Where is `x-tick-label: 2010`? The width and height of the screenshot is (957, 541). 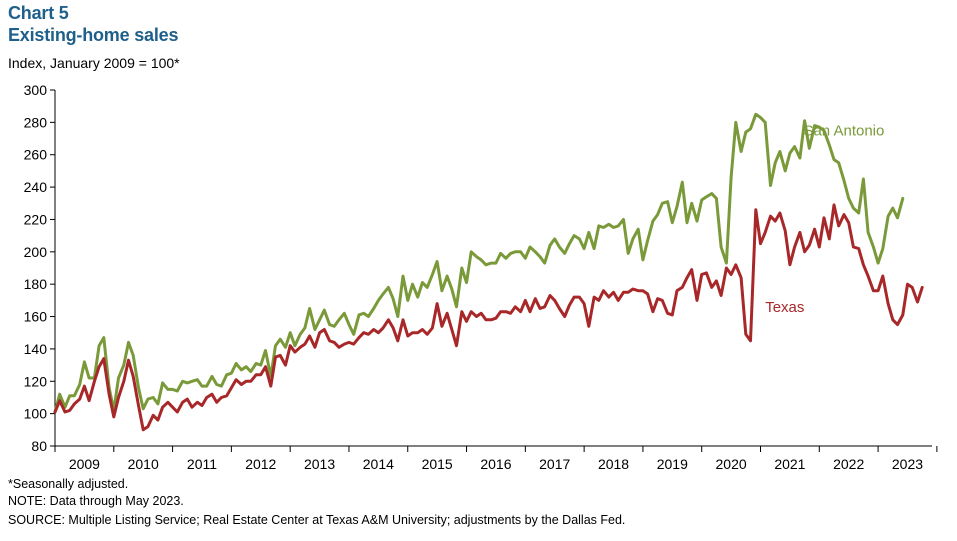 x-tick-label: 2010 is located at coordinates (143, 464).